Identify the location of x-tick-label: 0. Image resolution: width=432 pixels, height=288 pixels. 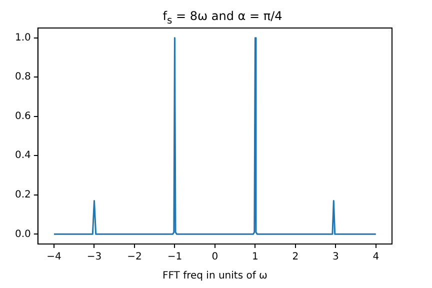
(215, 257).